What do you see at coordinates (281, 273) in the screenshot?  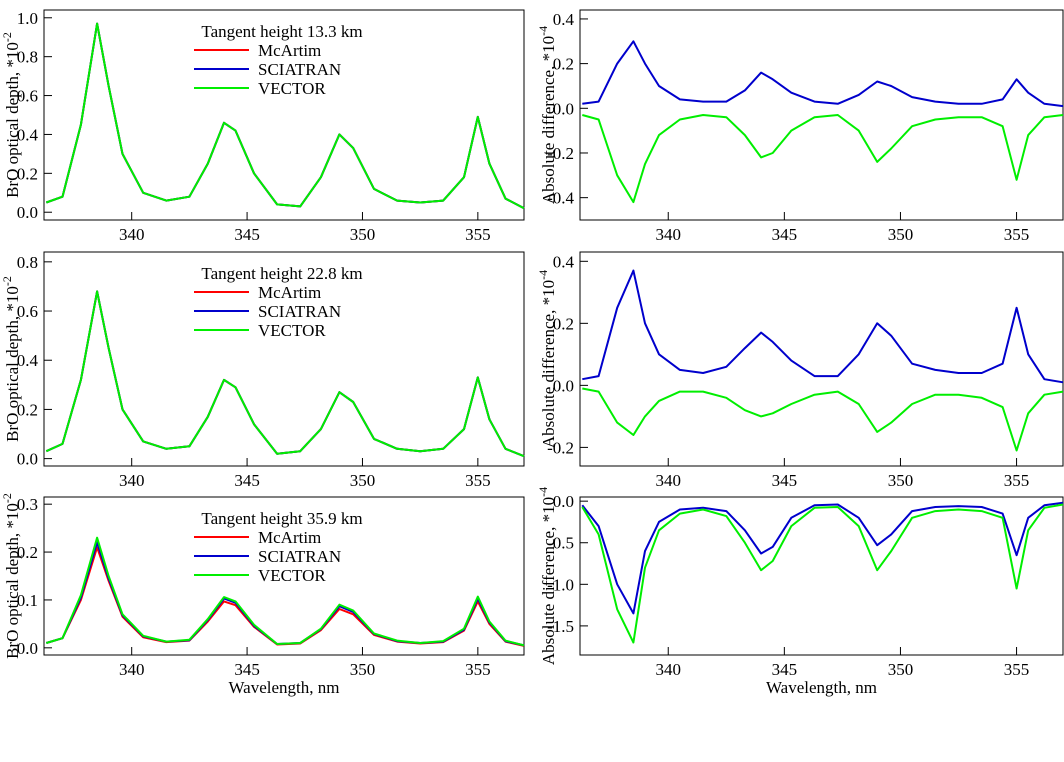 I see `annotation: Tangent height 22.8 km` at bounding box center [281, 273].